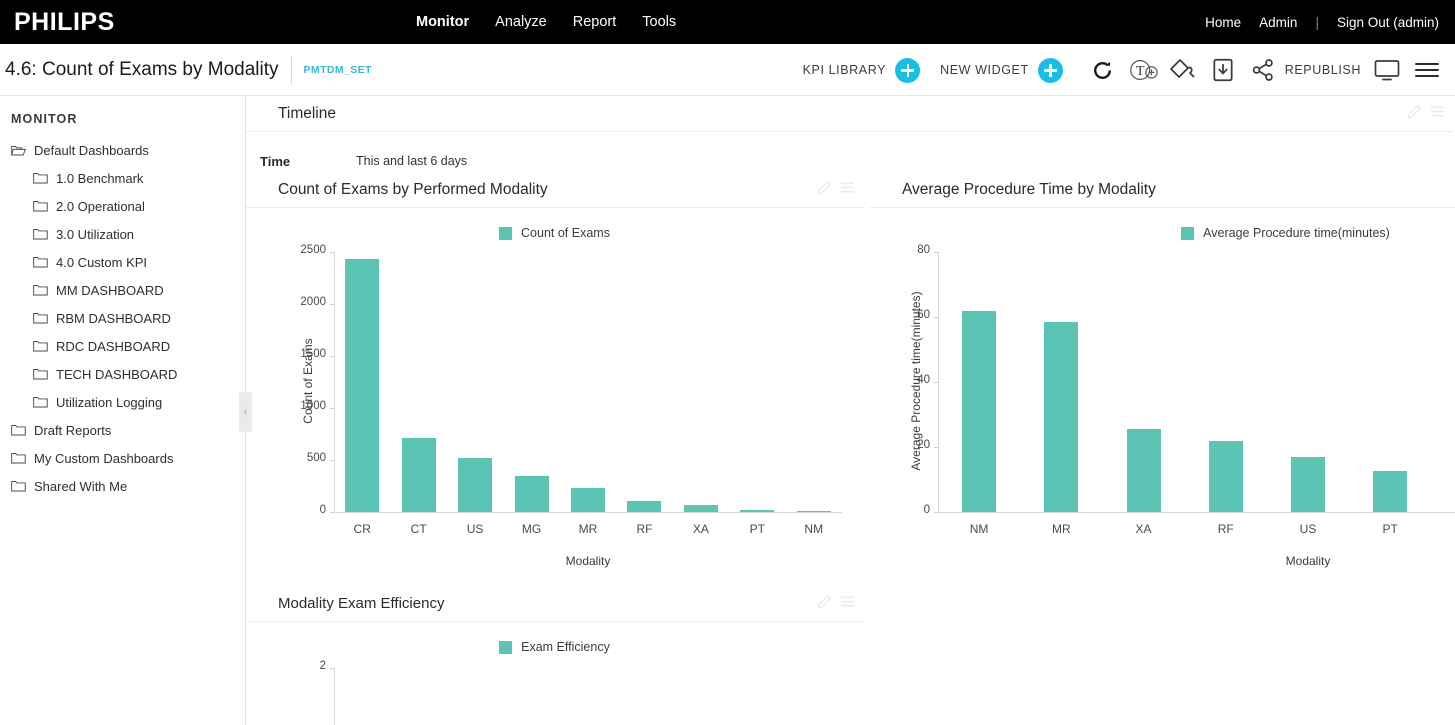  Describe the element at coordinates (1162, 190) in the screenshot. I see `widget-header: Average Procedure Time by Modality` at that location.